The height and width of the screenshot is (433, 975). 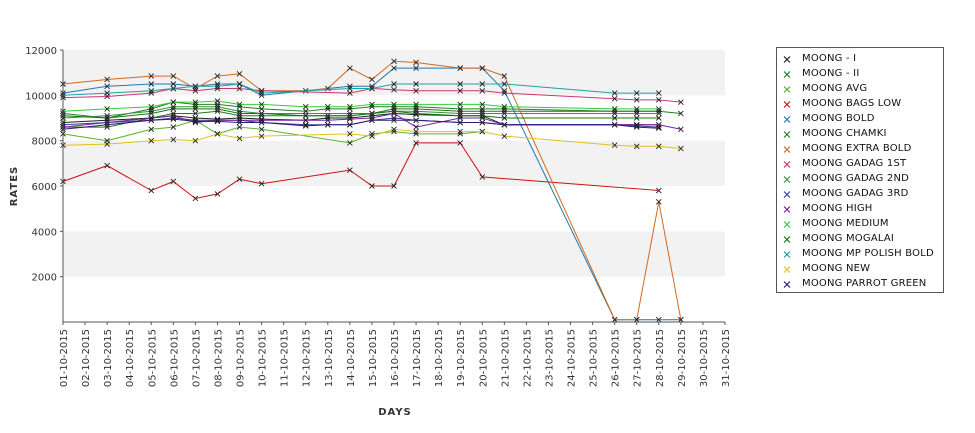 I want to click on x-tick-label: 28-10-2015, so click(x=660, y=358).